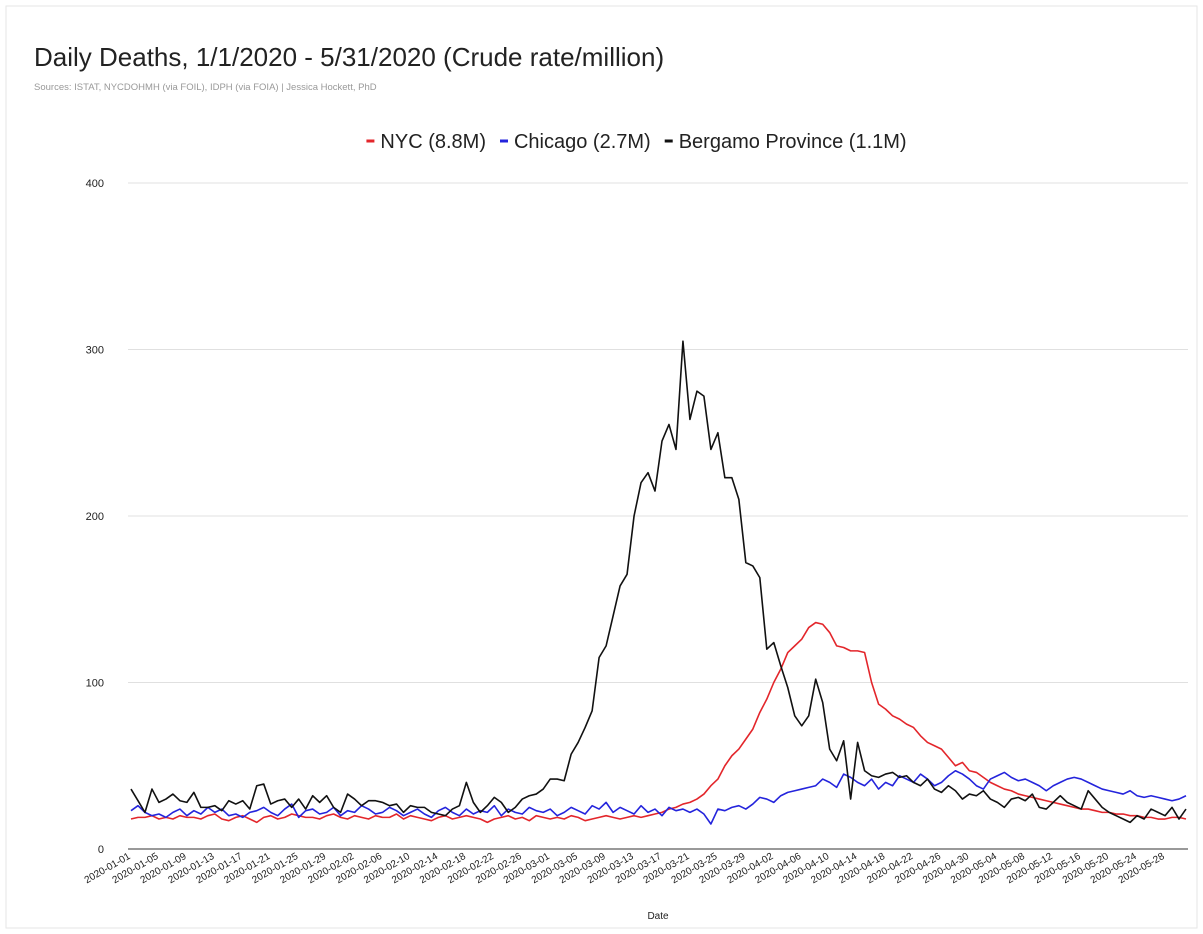 This screenshot has width=1203, height=934. I want to click on y-tick-label: 300, so click(95, 351).